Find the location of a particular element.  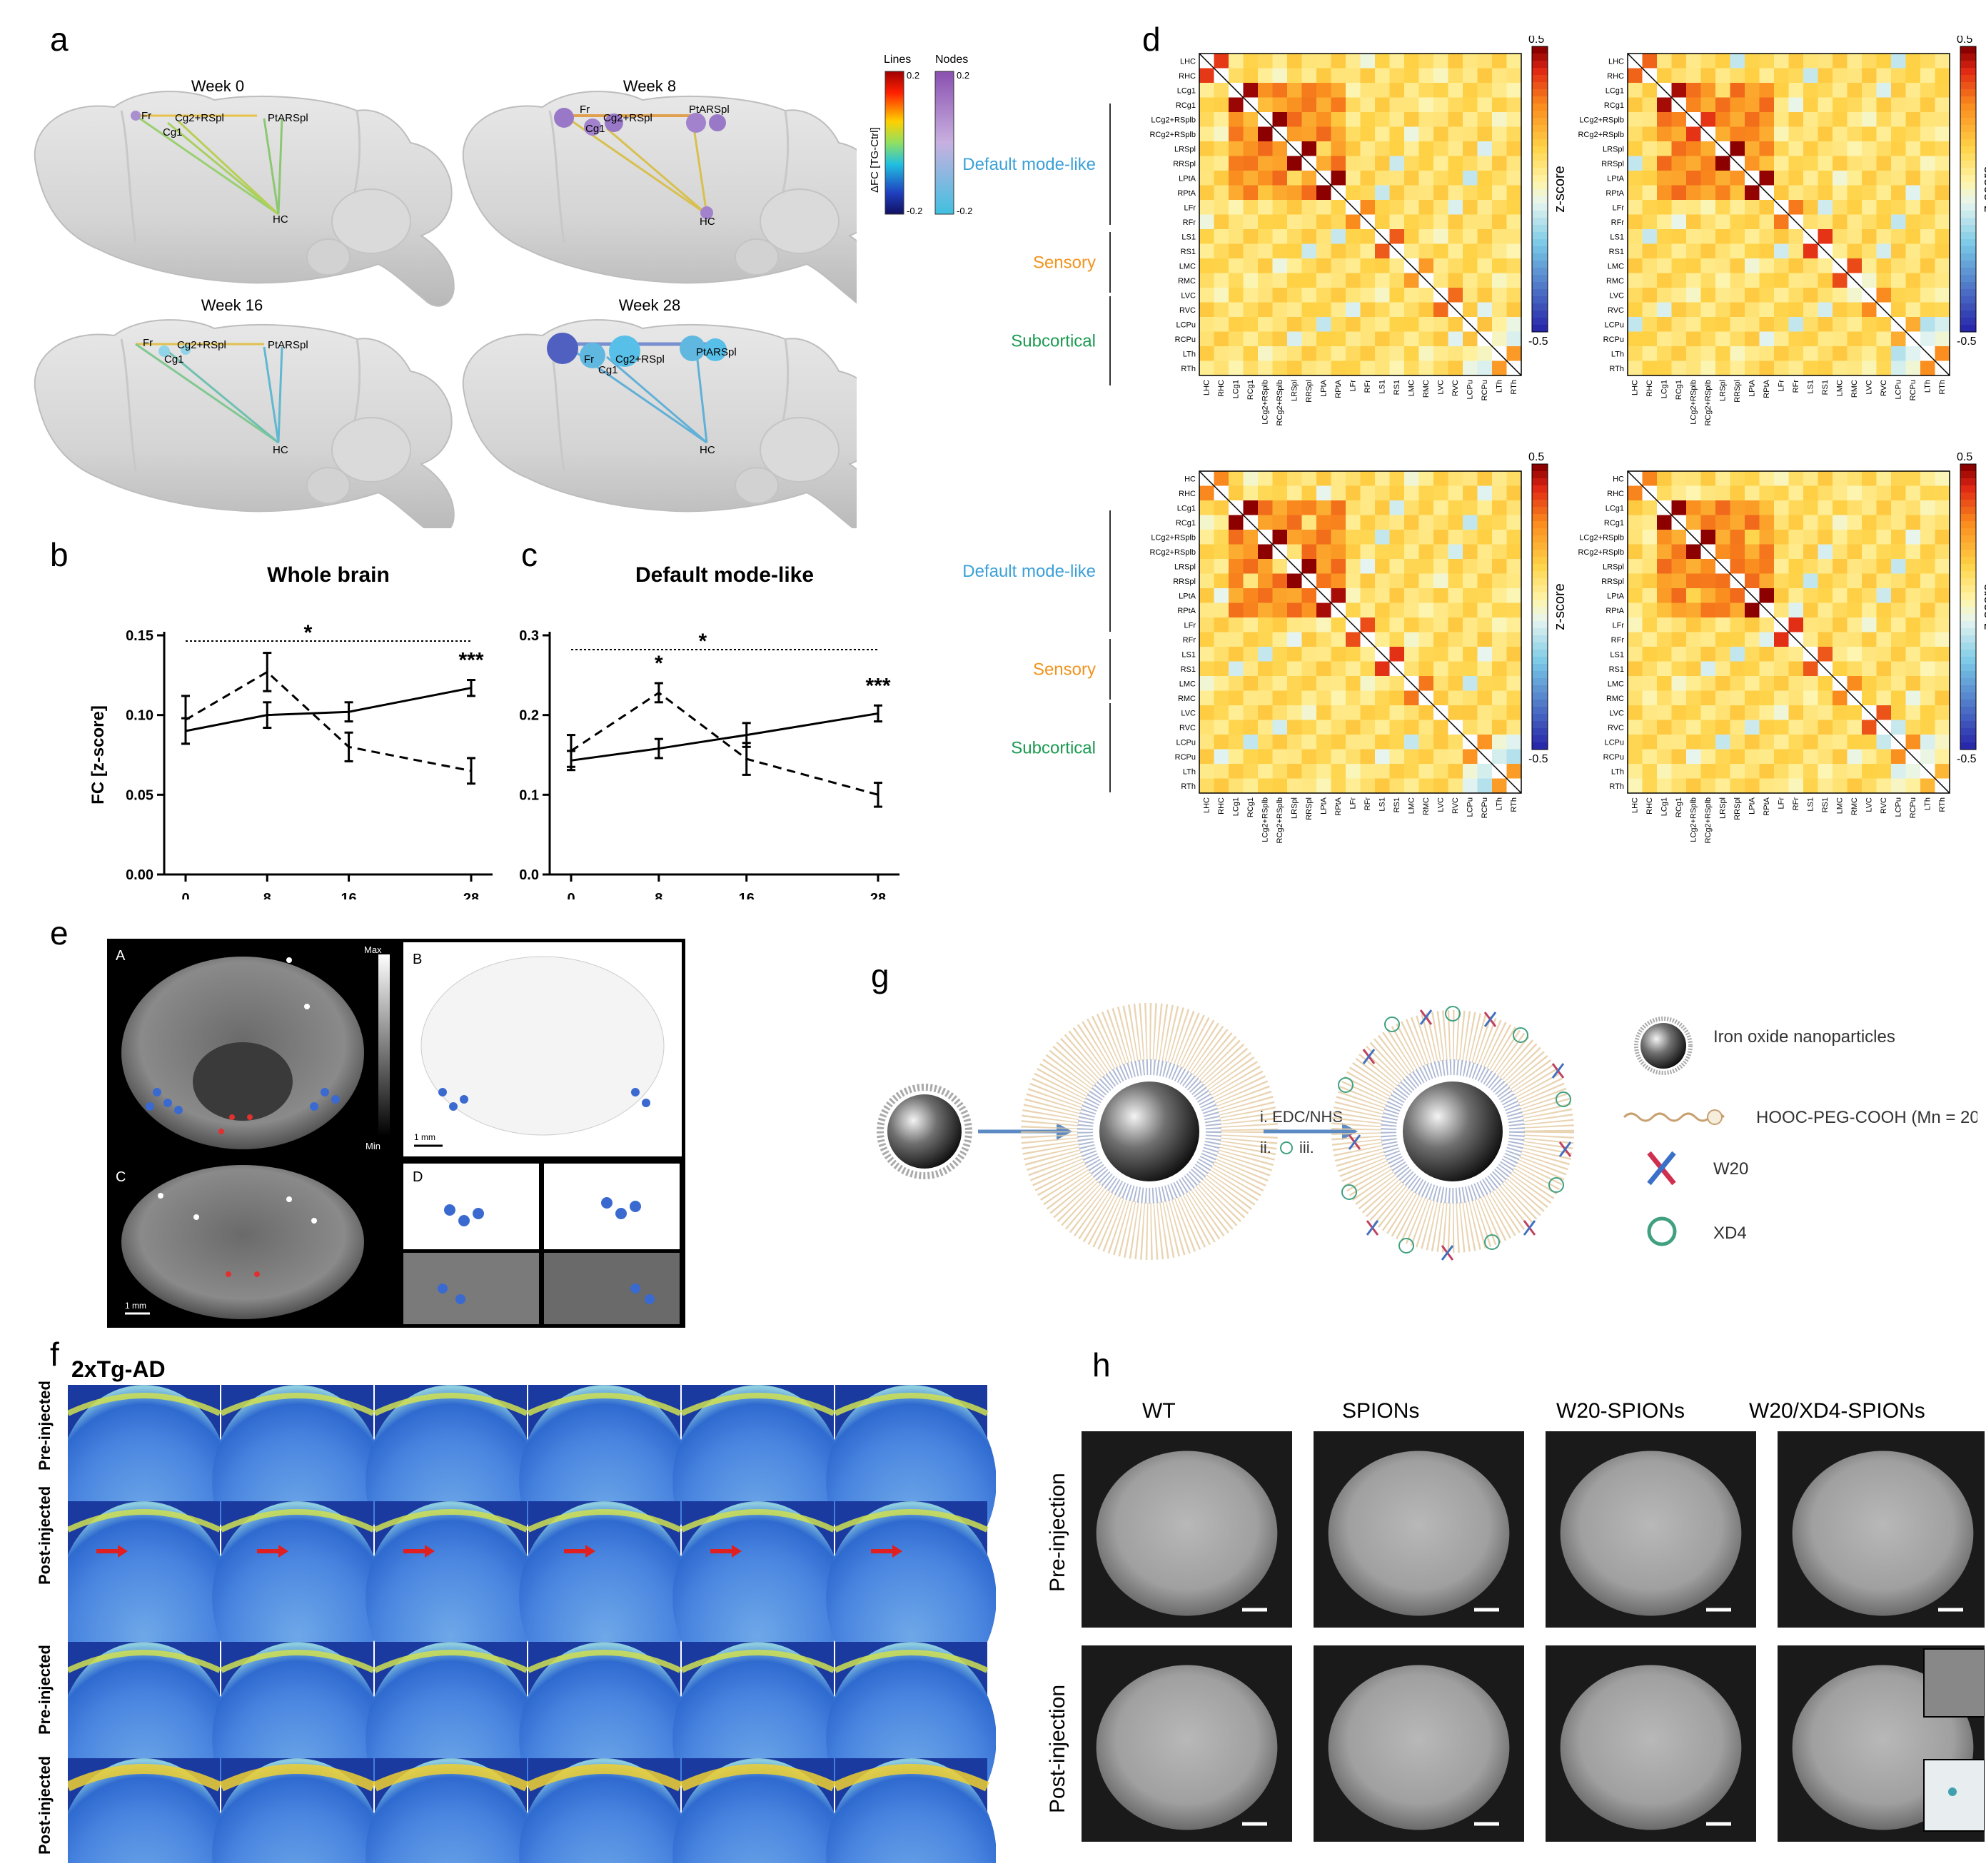

heatmap-row-label: RTh is located at coordinates (1189, 369).